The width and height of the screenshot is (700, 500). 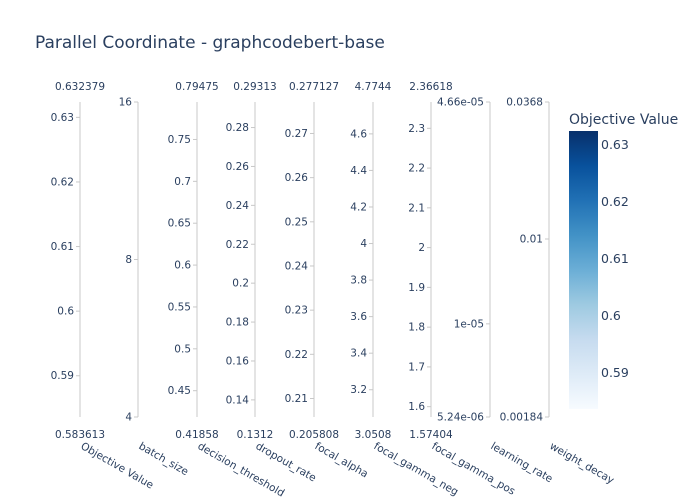 I want to click on axis-tick-label: 0.16, so click(x=238, y=361).